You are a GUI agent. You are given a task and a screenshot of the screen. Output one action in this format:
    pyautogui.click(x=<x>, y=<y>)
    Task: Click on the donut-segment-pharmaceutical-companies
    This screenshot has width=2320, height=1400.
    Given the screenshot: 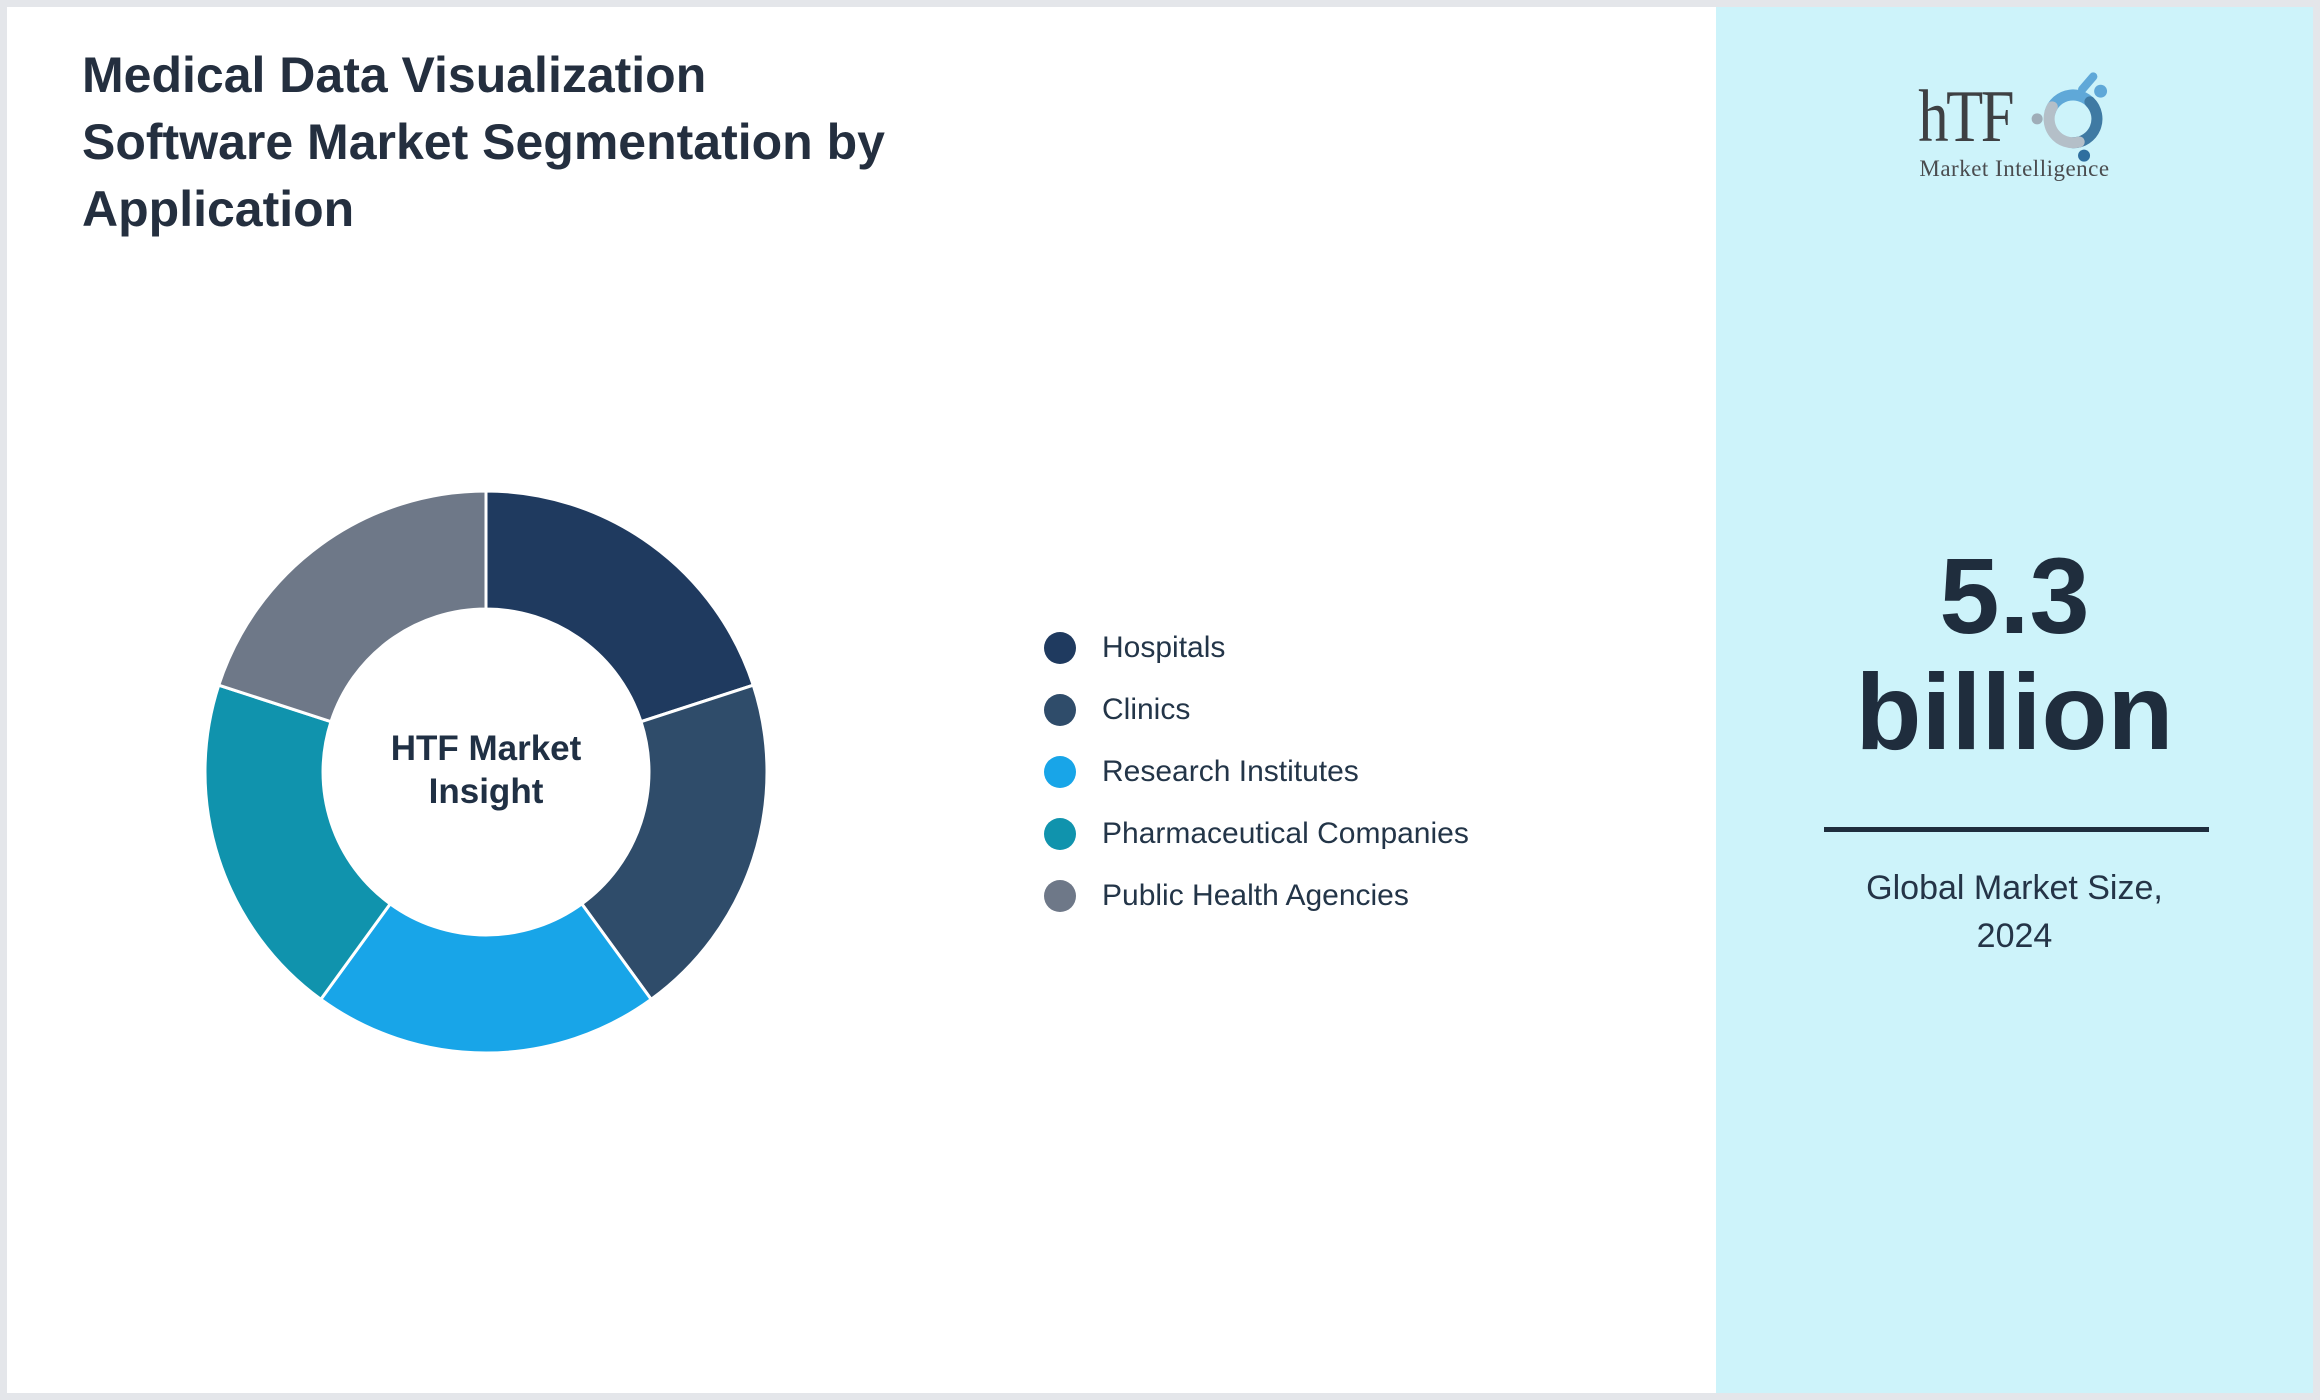 What is the action you would take?
    pyautogui.click(x=298, y=842)
    